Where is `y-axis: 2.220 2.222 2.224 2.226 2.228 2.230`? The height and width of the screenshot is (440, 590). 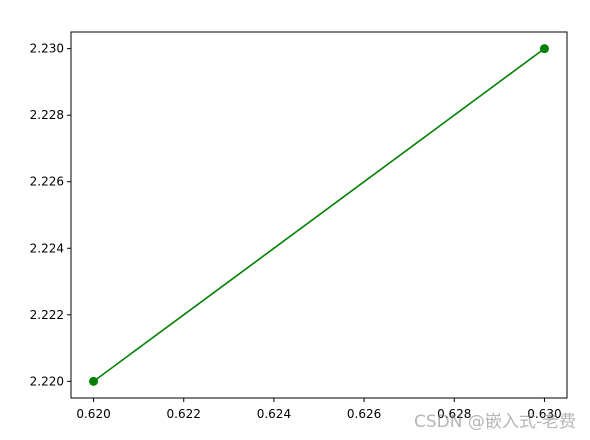
y-axis: 2.220 2.222 2.224 2.226 2.228 2.230 is located at coordinates (50, 215).